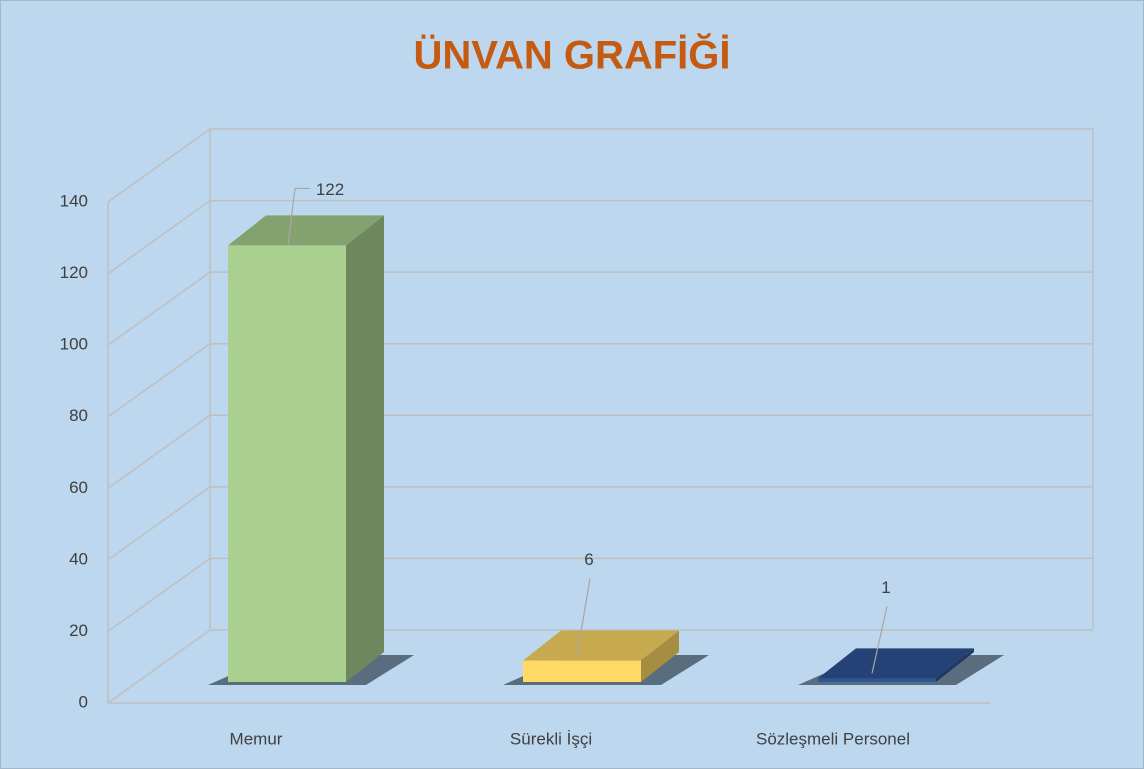  What do you see at coordinates (588, 559) in the screenshot?
I see `data-label: 6` at bounding box center [588, 559].